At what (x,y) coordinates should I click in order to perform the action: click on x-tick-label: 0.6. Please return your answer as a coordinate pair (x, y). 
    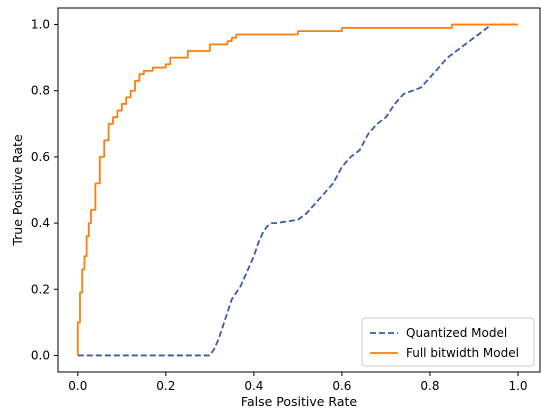
    Looking at the image, I should click on (341, 386).